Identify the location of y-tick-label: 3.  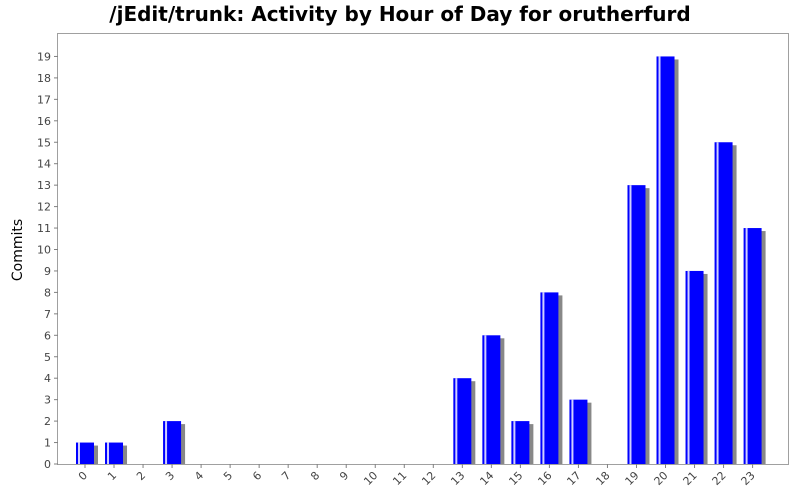
(47, 400).